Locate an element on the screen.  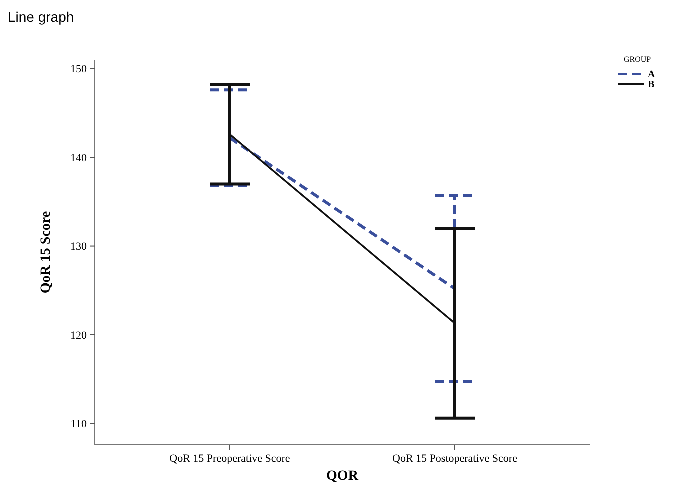
x-tick-label: QoR 15 Preoperative Score is located at coordinates (230, 459).